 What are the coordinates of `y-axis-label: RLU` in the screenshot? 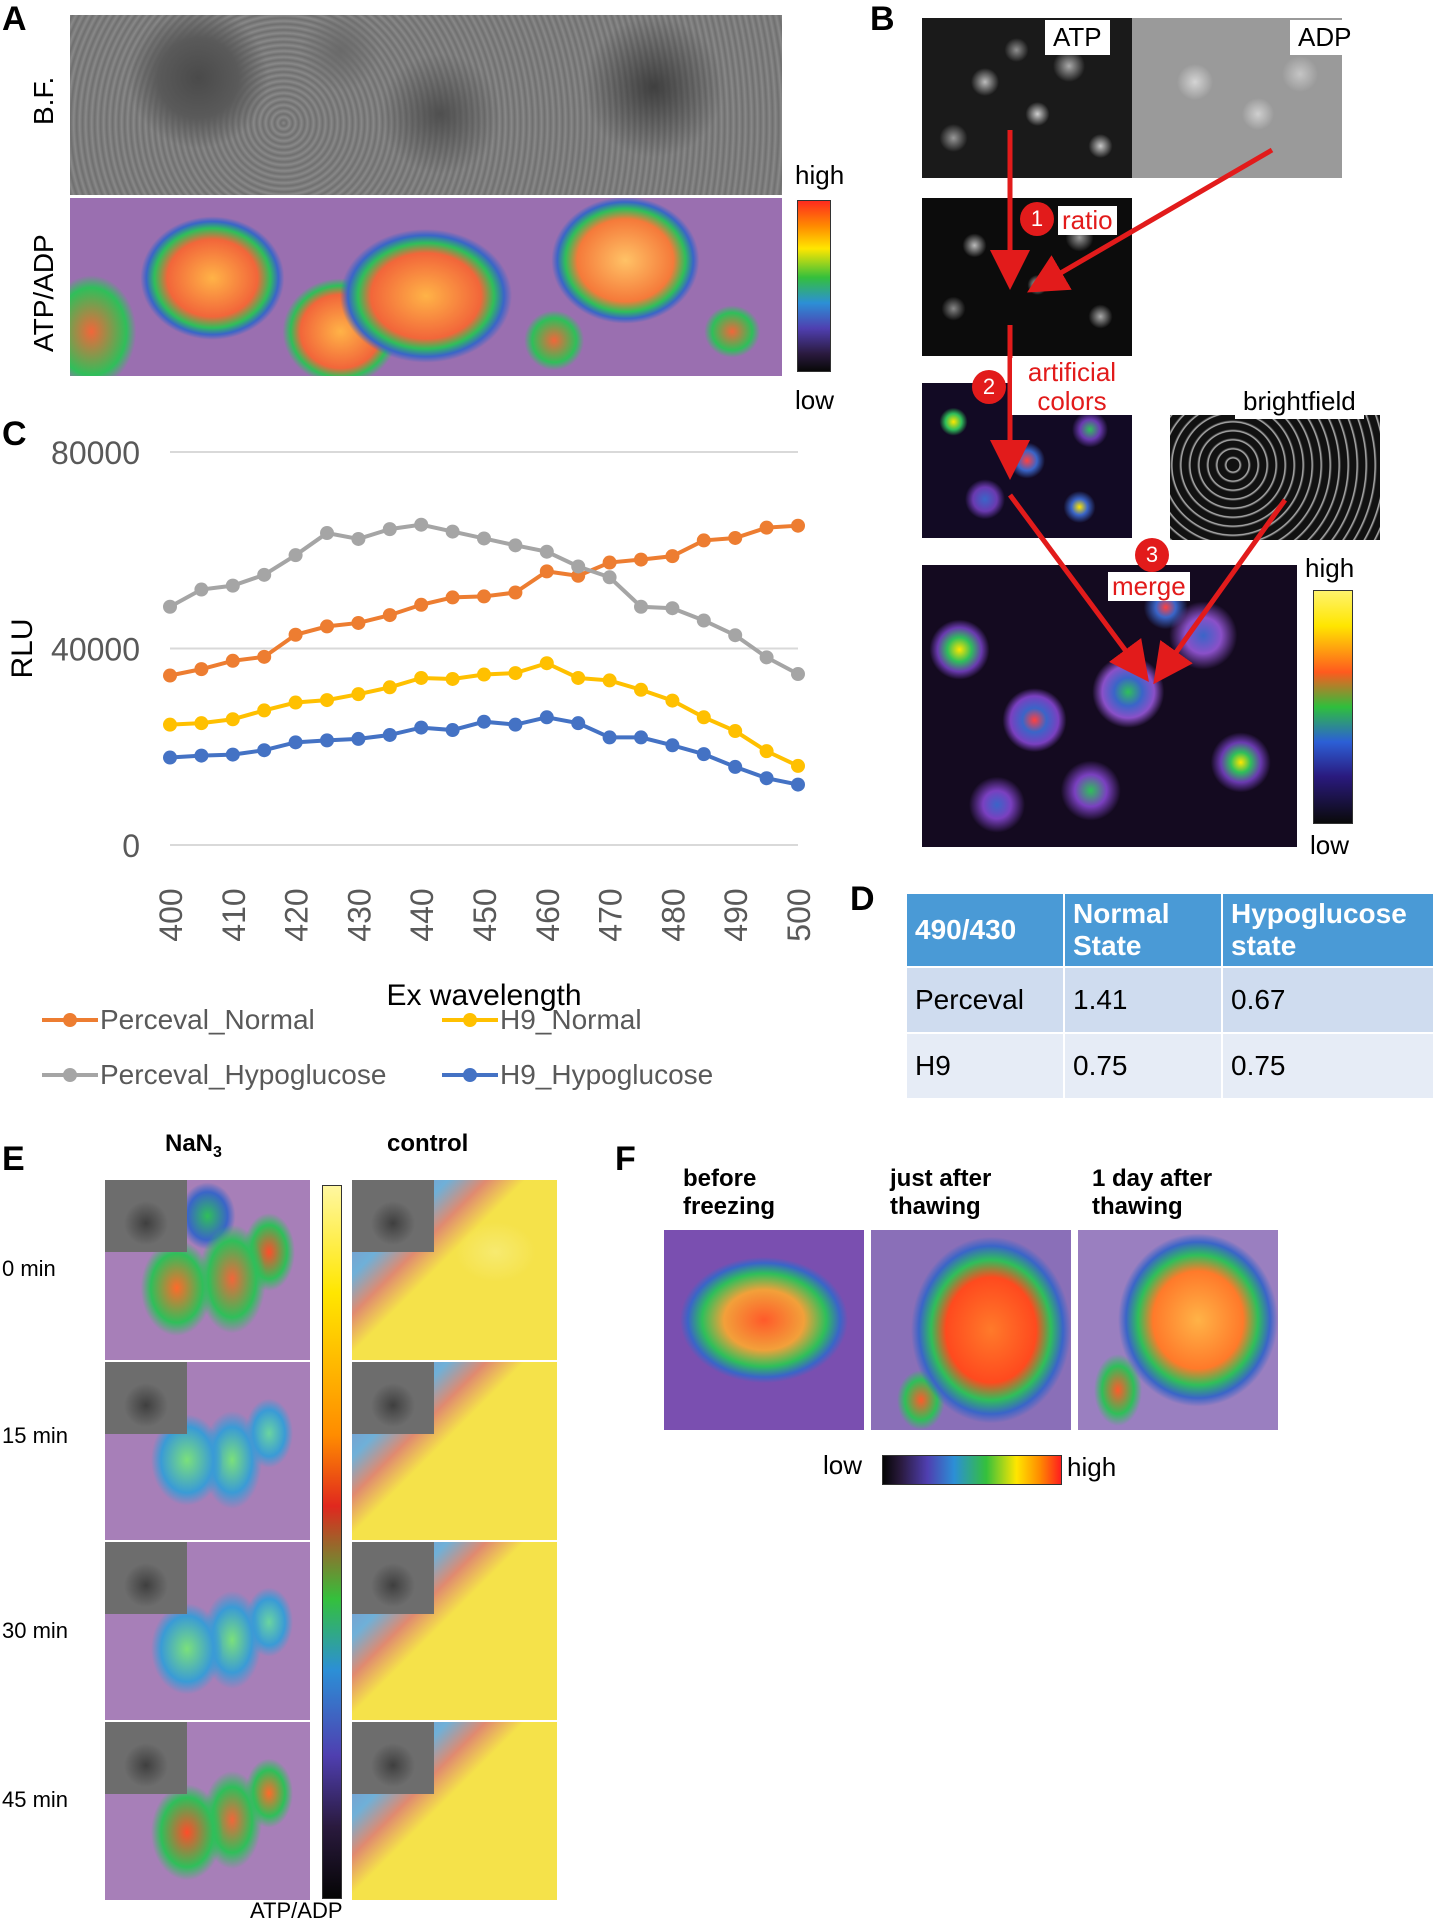 It's located at (22, 648).